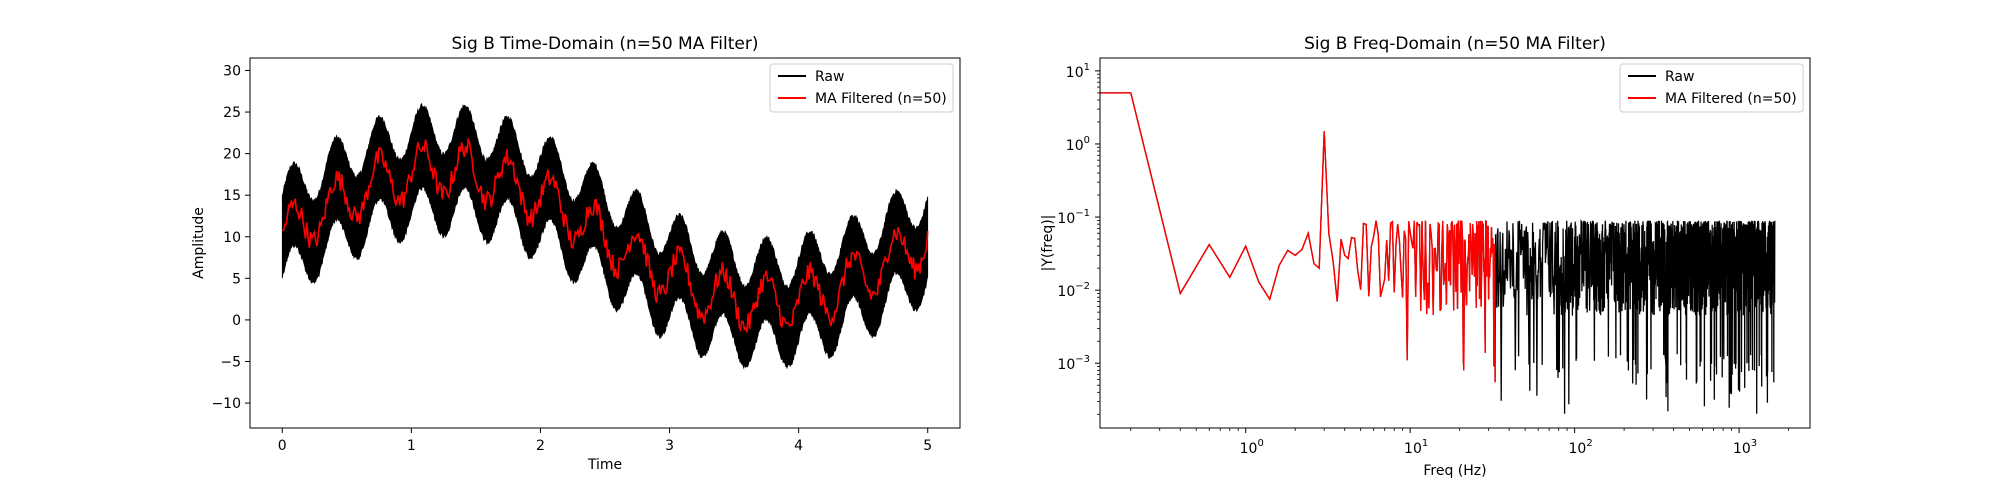 This screenshot has width=2000, height=480. Describe the element at coordinates (1252, 447) in the screenshot. I see `xtick-label: 10⁰` at that location.